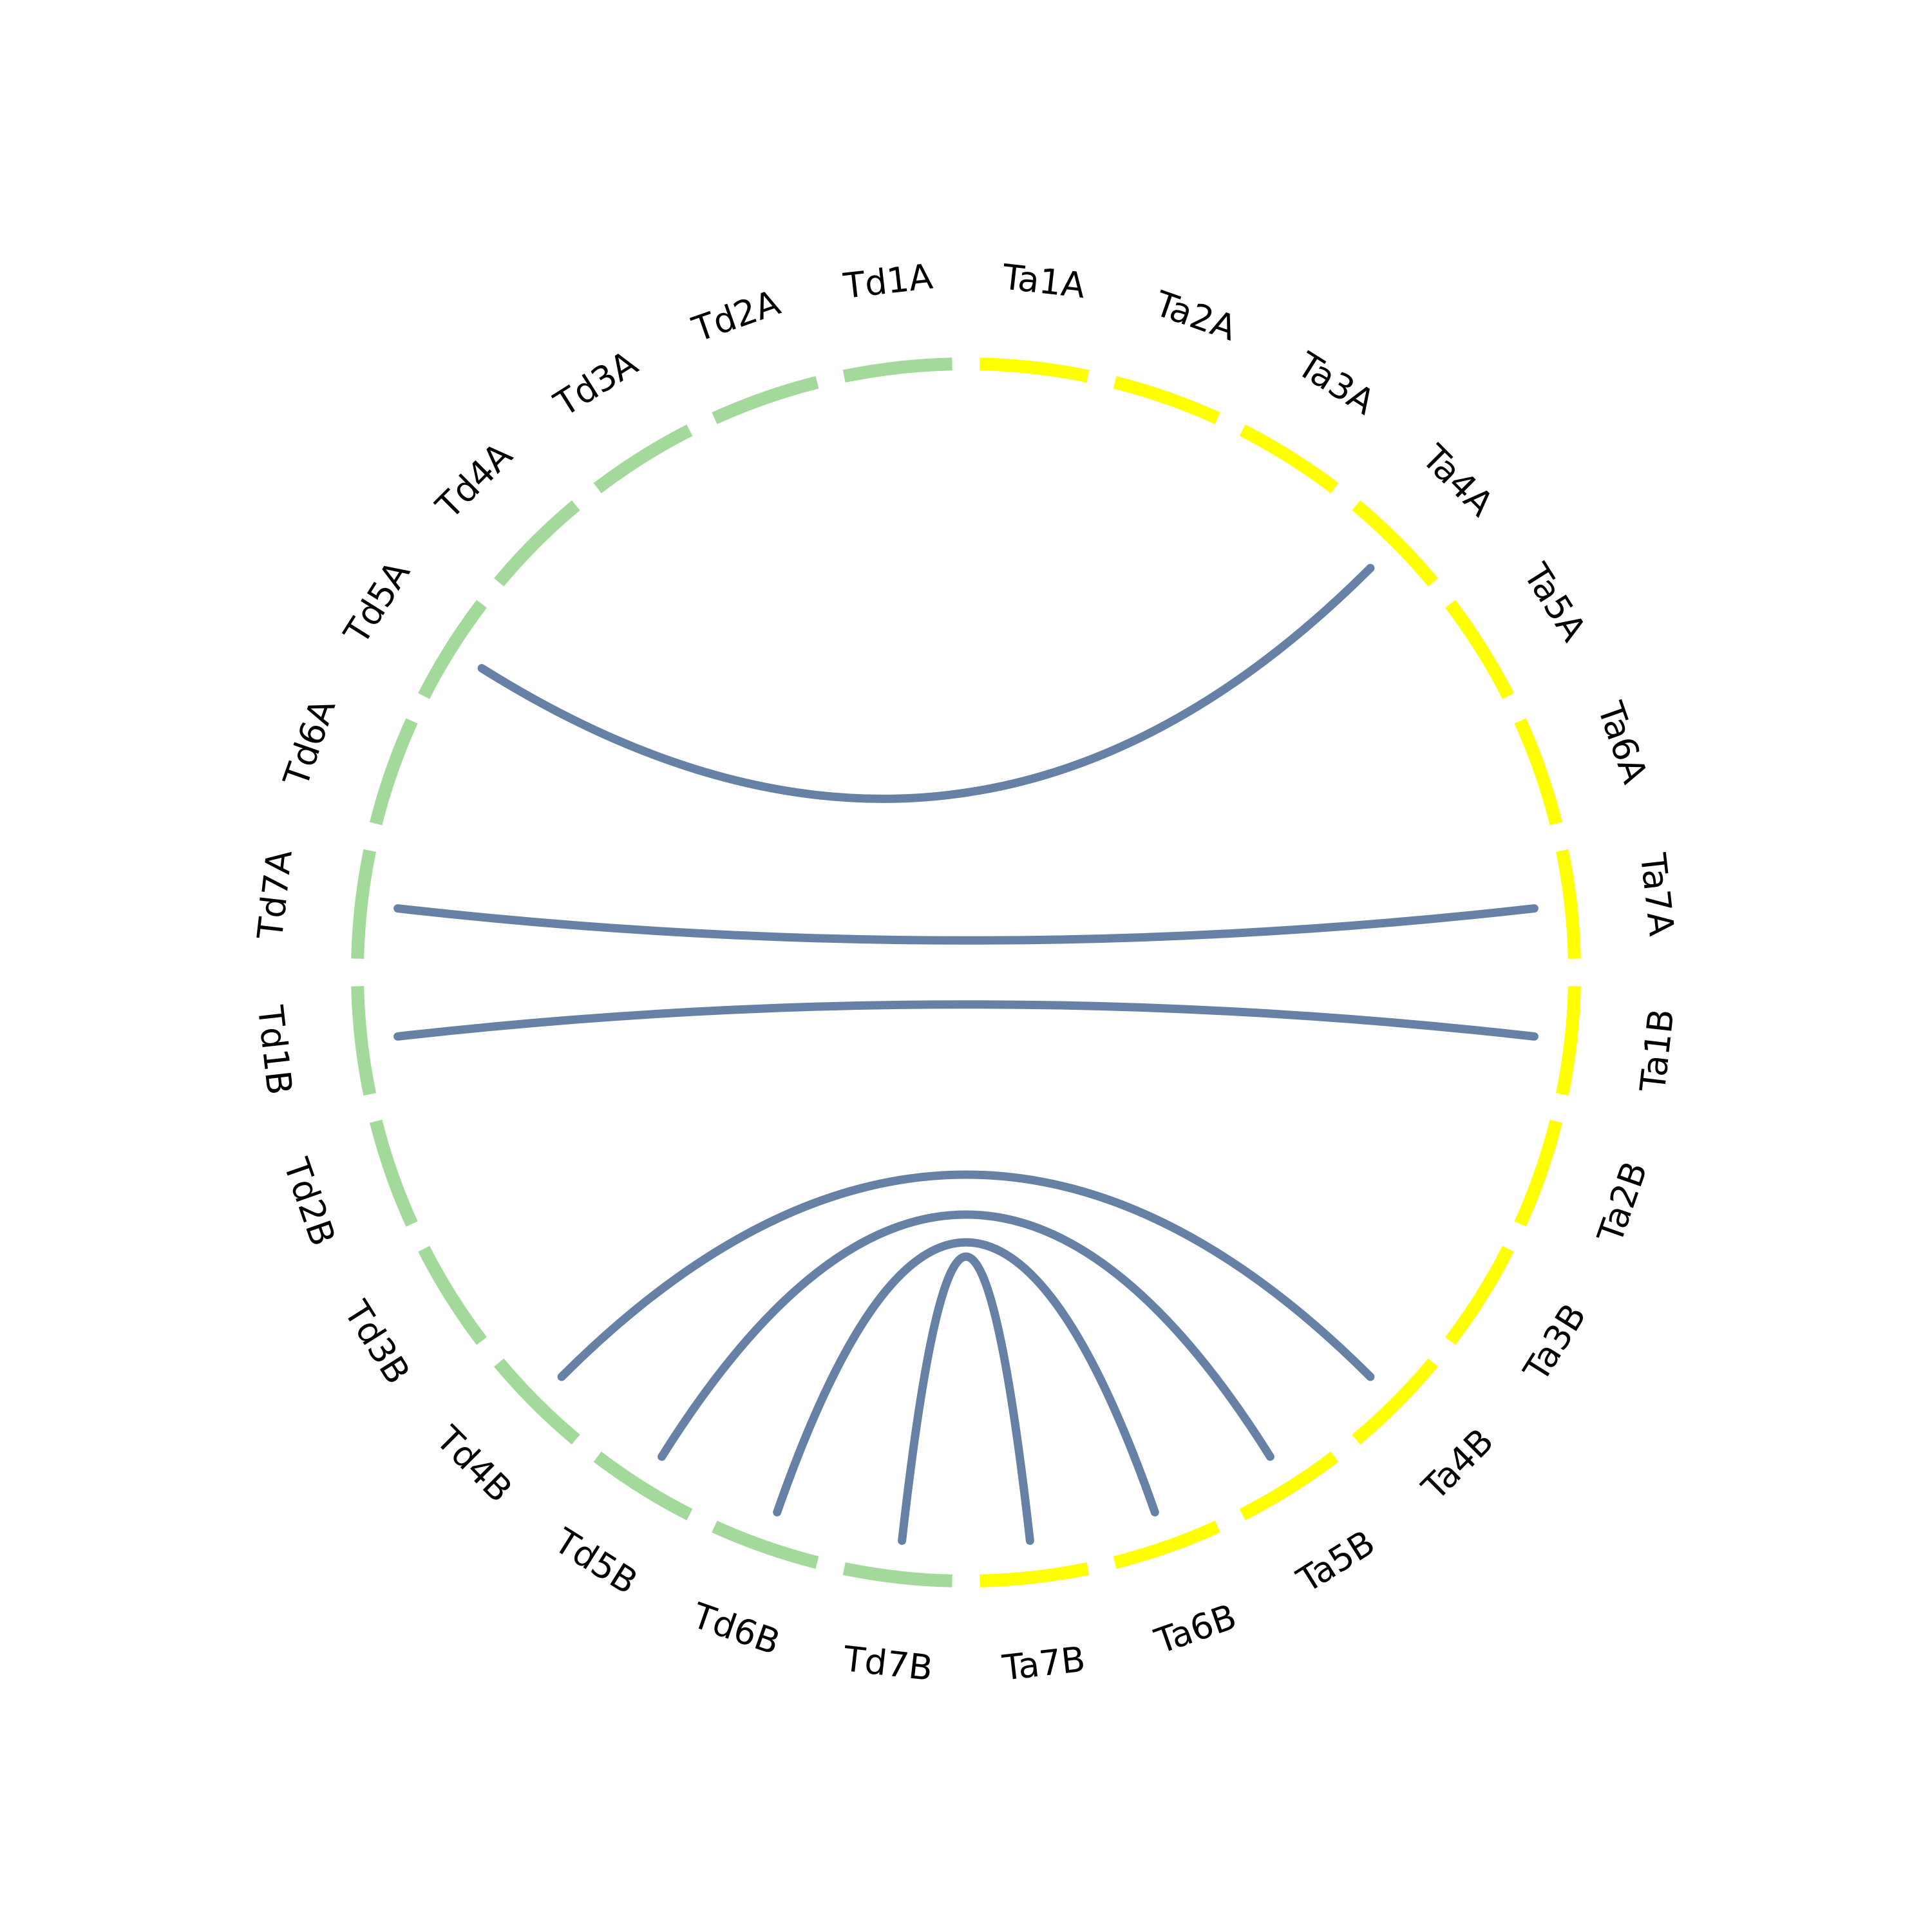 Image resolution: width=1932 pixels, height=1932 pixels. I want to click on label-td3a: Td3A, so click(596, 384).